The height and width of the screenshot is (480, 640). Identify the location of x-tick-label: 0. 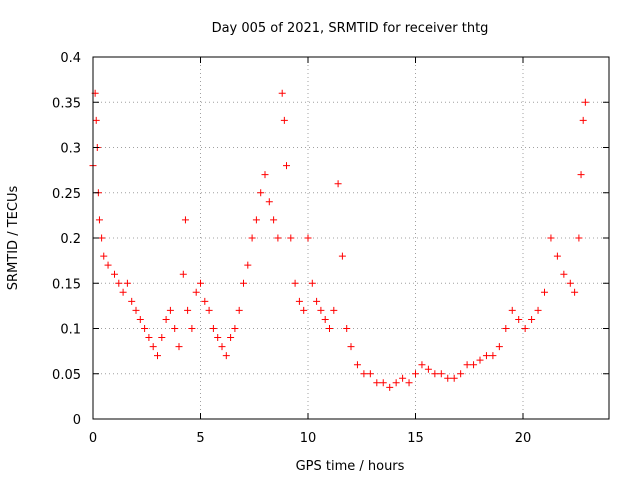
(93, 438).